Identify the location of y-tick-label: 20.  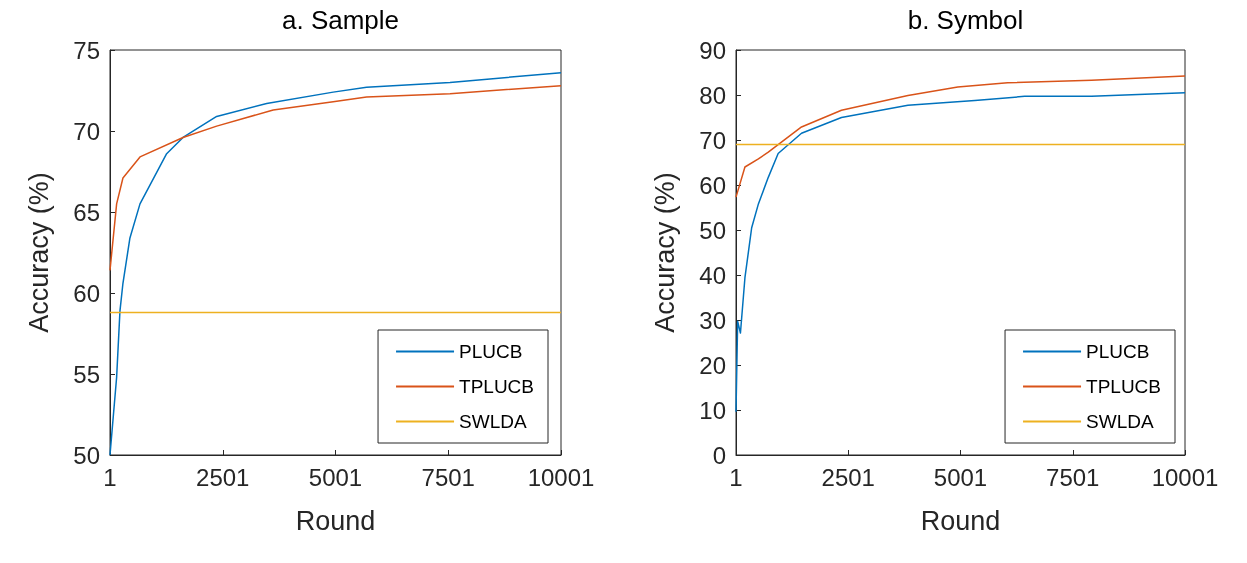
(712, 365).